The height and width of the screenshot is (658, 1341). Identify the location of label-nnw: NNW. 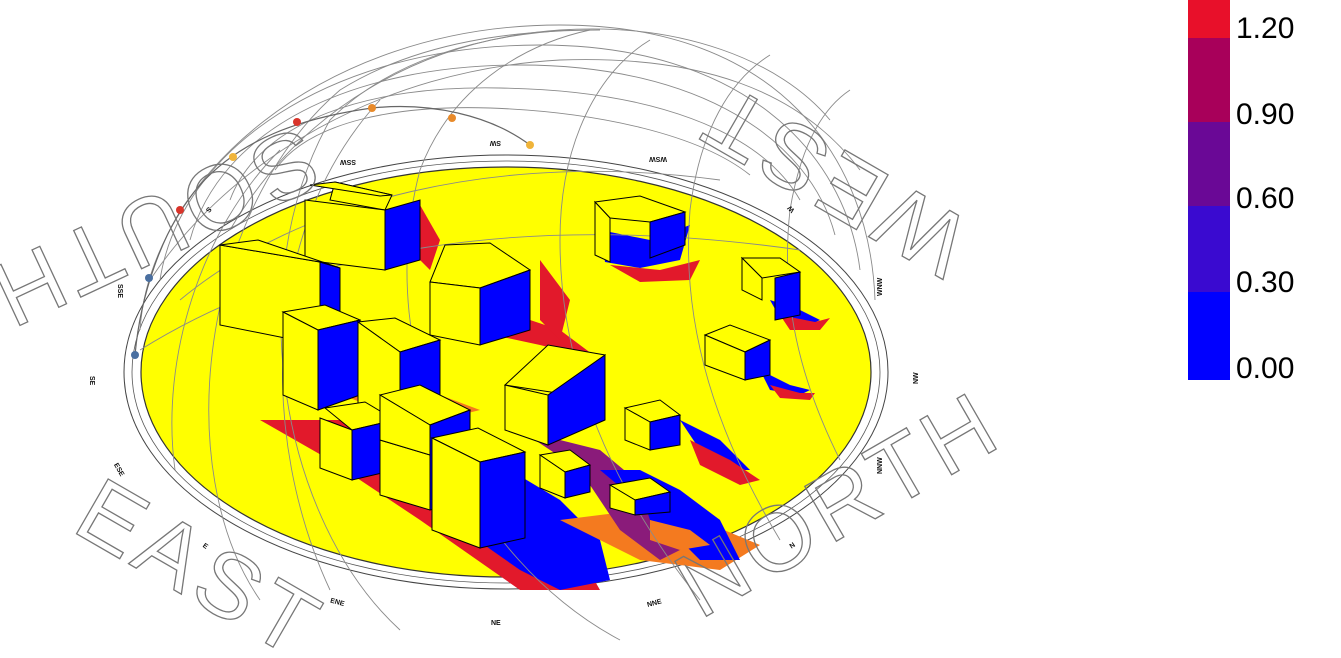
(880, 465).